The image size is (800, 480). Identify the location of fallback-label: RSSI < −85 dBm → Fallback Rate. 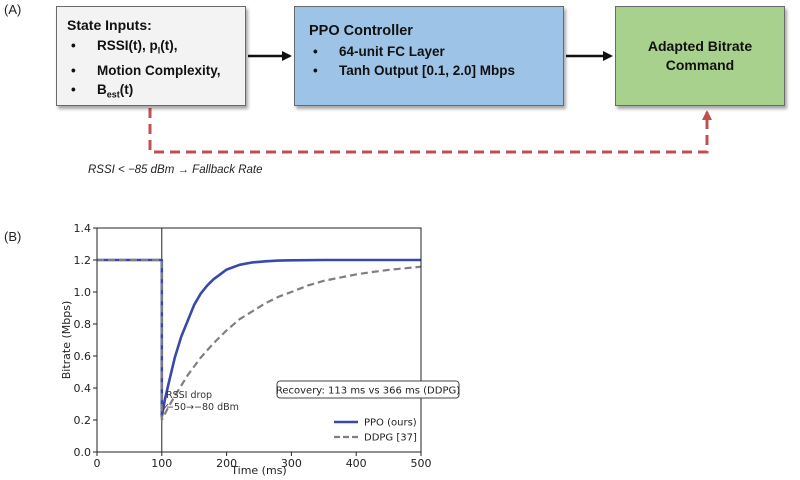
(175, 170).